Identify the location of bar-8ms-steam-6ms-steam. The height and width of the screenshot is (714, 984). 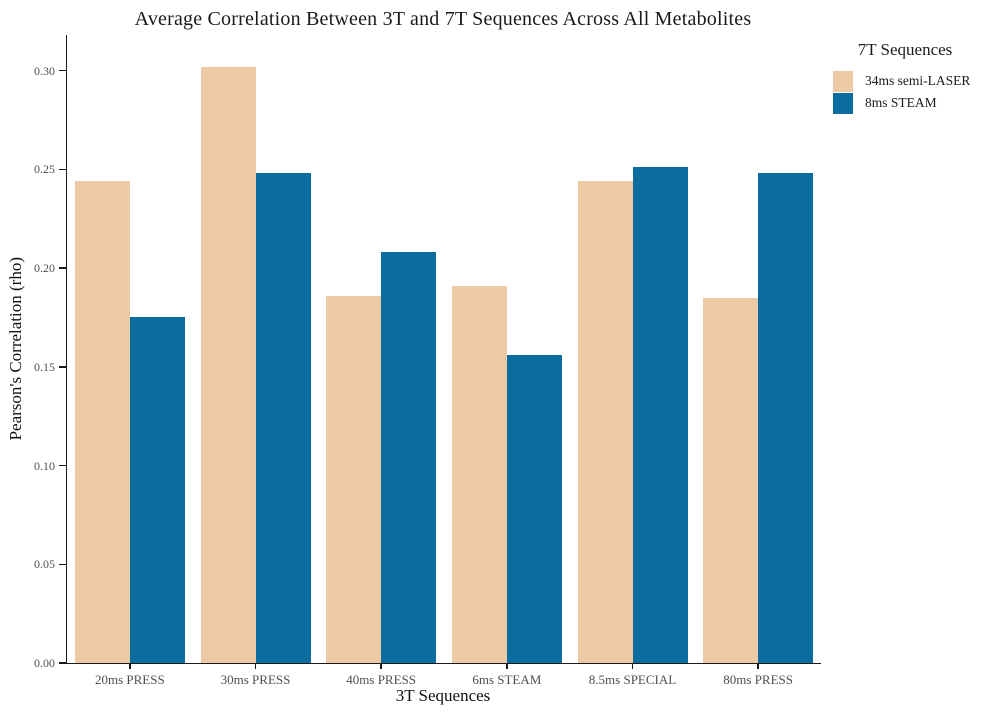
(534, 509).